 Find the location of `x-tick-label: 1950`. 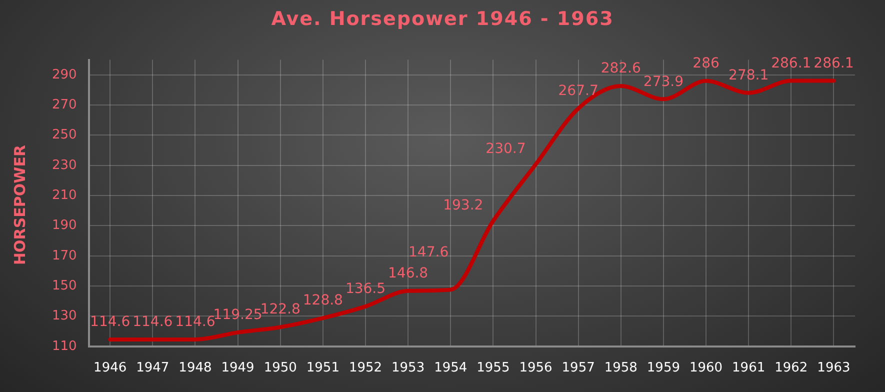

x-tick-label: 1950 is located at coordinates (280, 368).